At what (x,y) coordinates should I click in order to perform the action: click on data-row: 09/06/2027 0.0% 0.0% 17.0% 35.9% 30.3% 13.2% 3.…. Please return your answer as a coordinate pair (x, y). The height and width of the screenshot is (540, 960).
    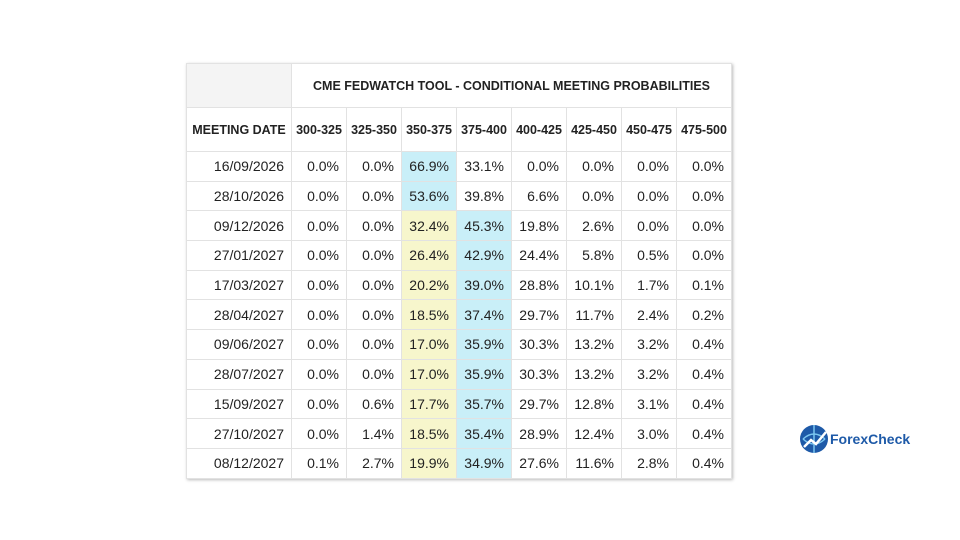
    Looking at the image, I should click on (459, 344).